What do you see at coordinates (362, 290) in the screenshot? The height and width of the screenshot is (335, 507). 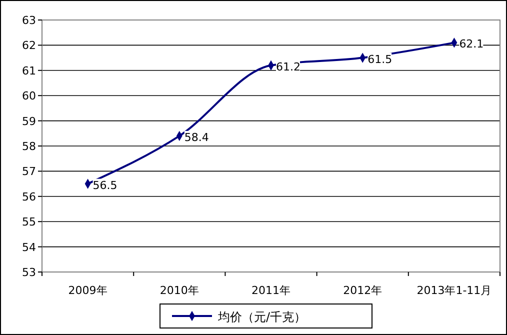 I see `x-tick-label: 2012年` at bounding box center [362, 290].